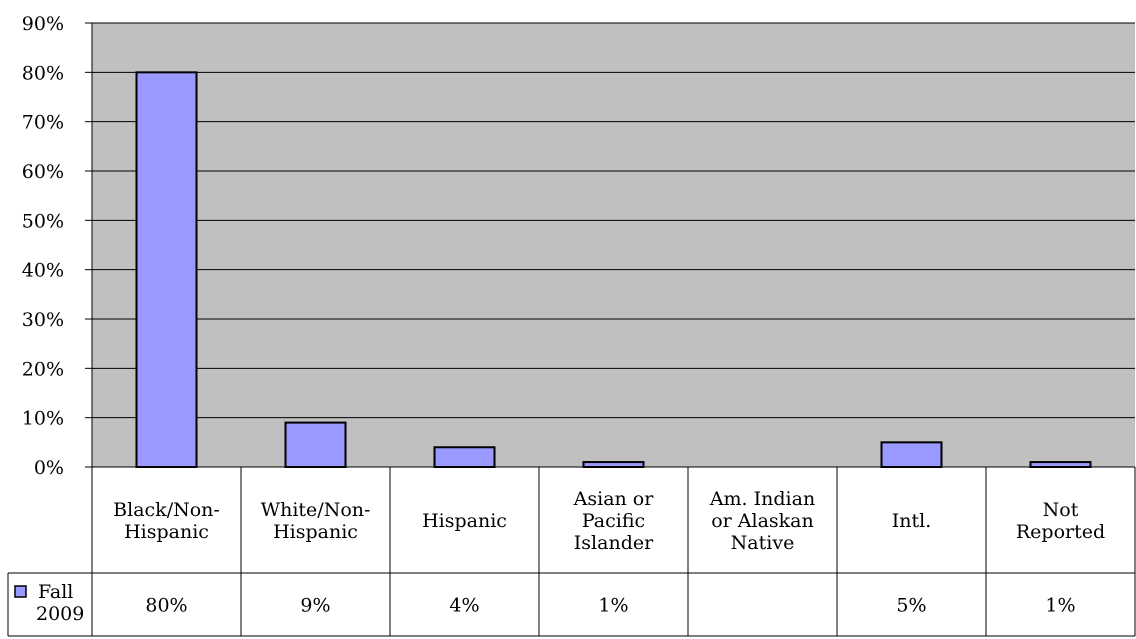 The height and width of the screenshot is (639, 1136). What do you see at coordinates (43, 320) in the screenshot?
I see `y-tick-label: 30%` at bounding box center [43, 320].